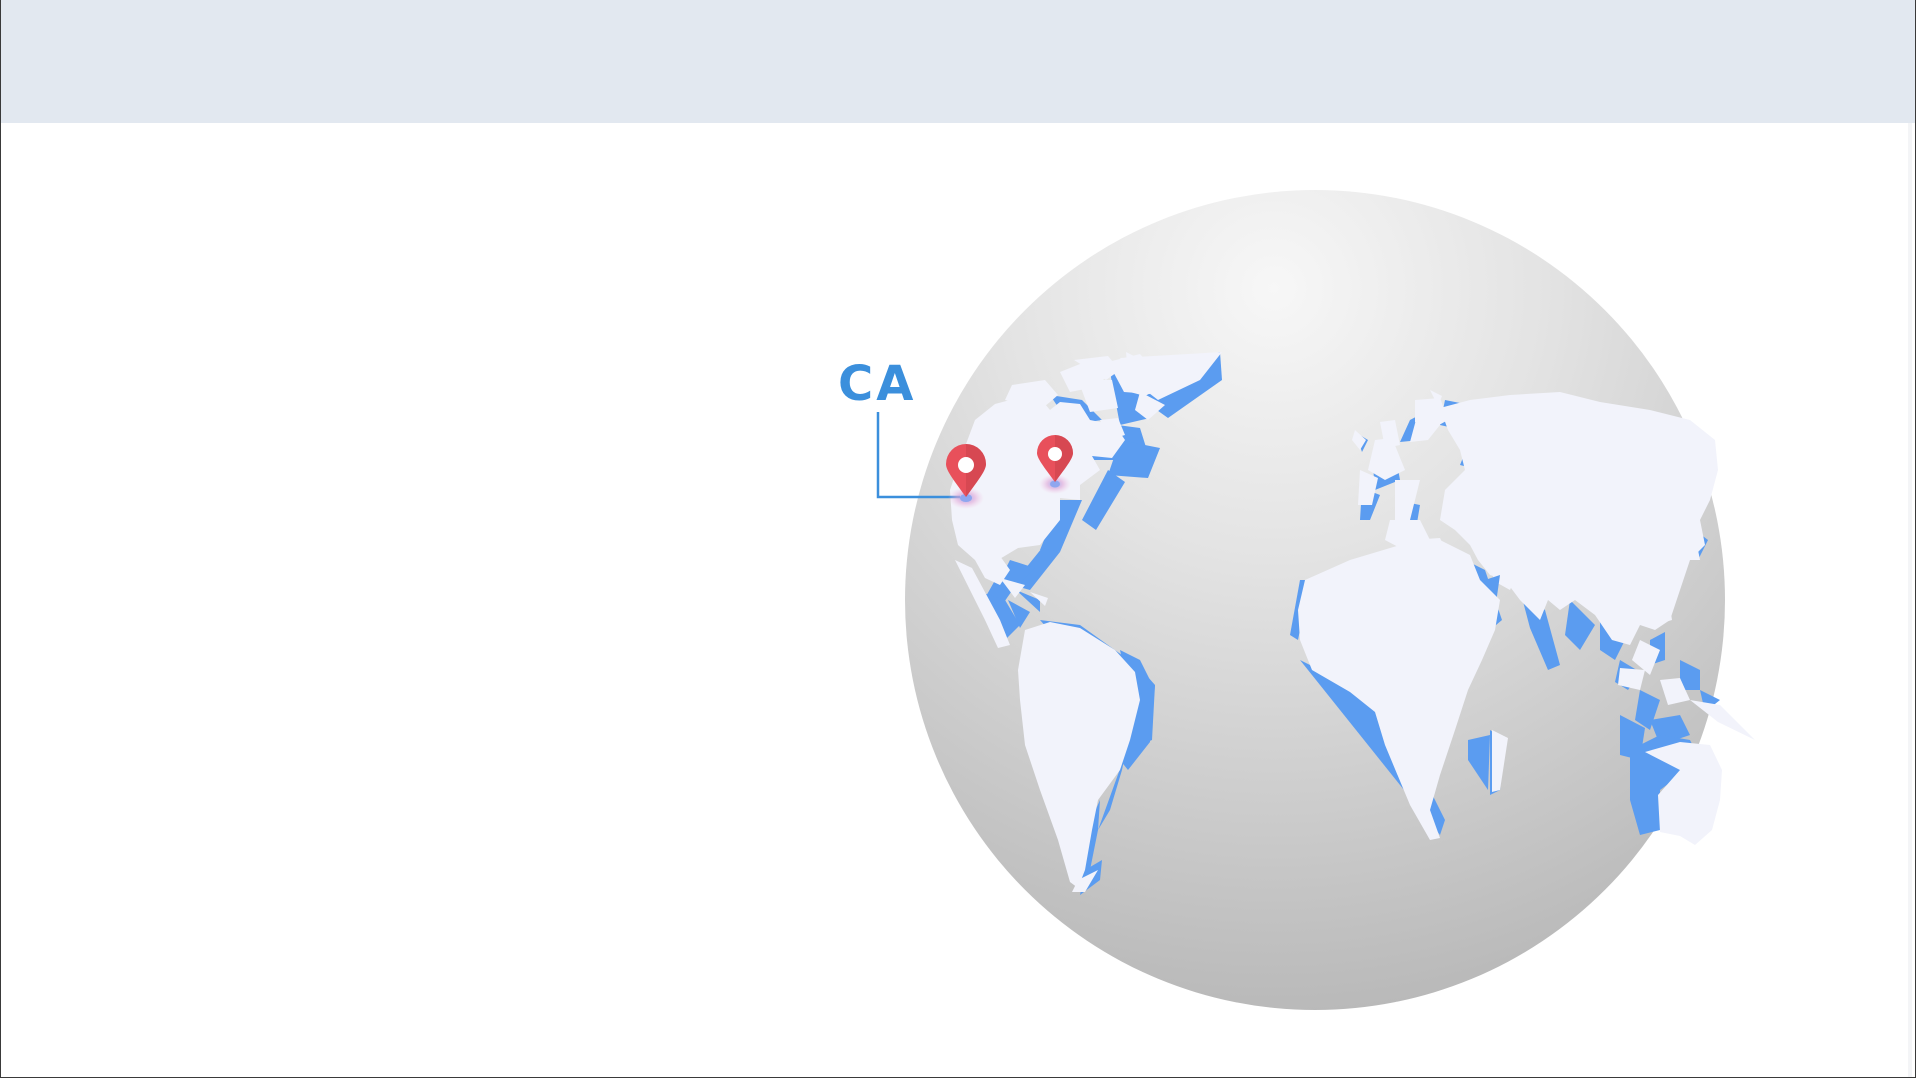 The width and height of the screenshot is (1920, 1080). What do you see at coordinates (1086, 757) in the screenshot?
I see `south-america` at bounding box center [1086, 757].